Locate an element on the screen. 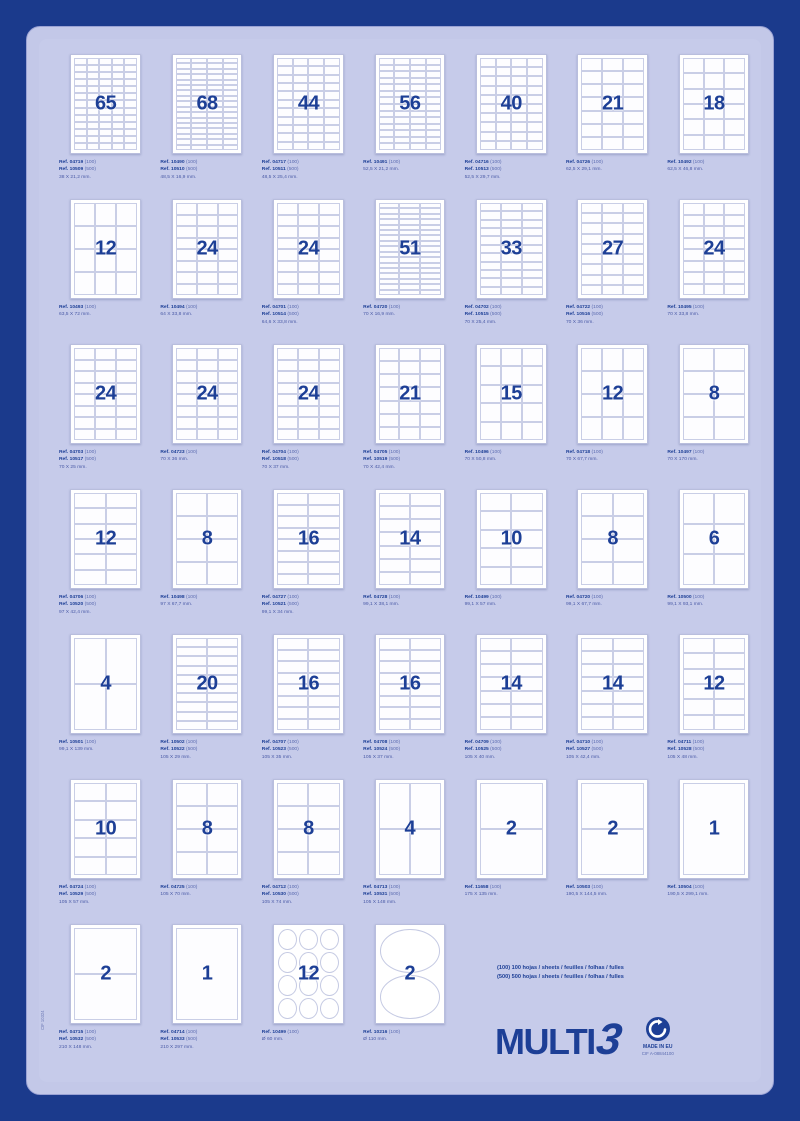 This screenshot has height=1121, width=800. label-thumbnail-wrap: 2 is located at coordinates (613, 829).